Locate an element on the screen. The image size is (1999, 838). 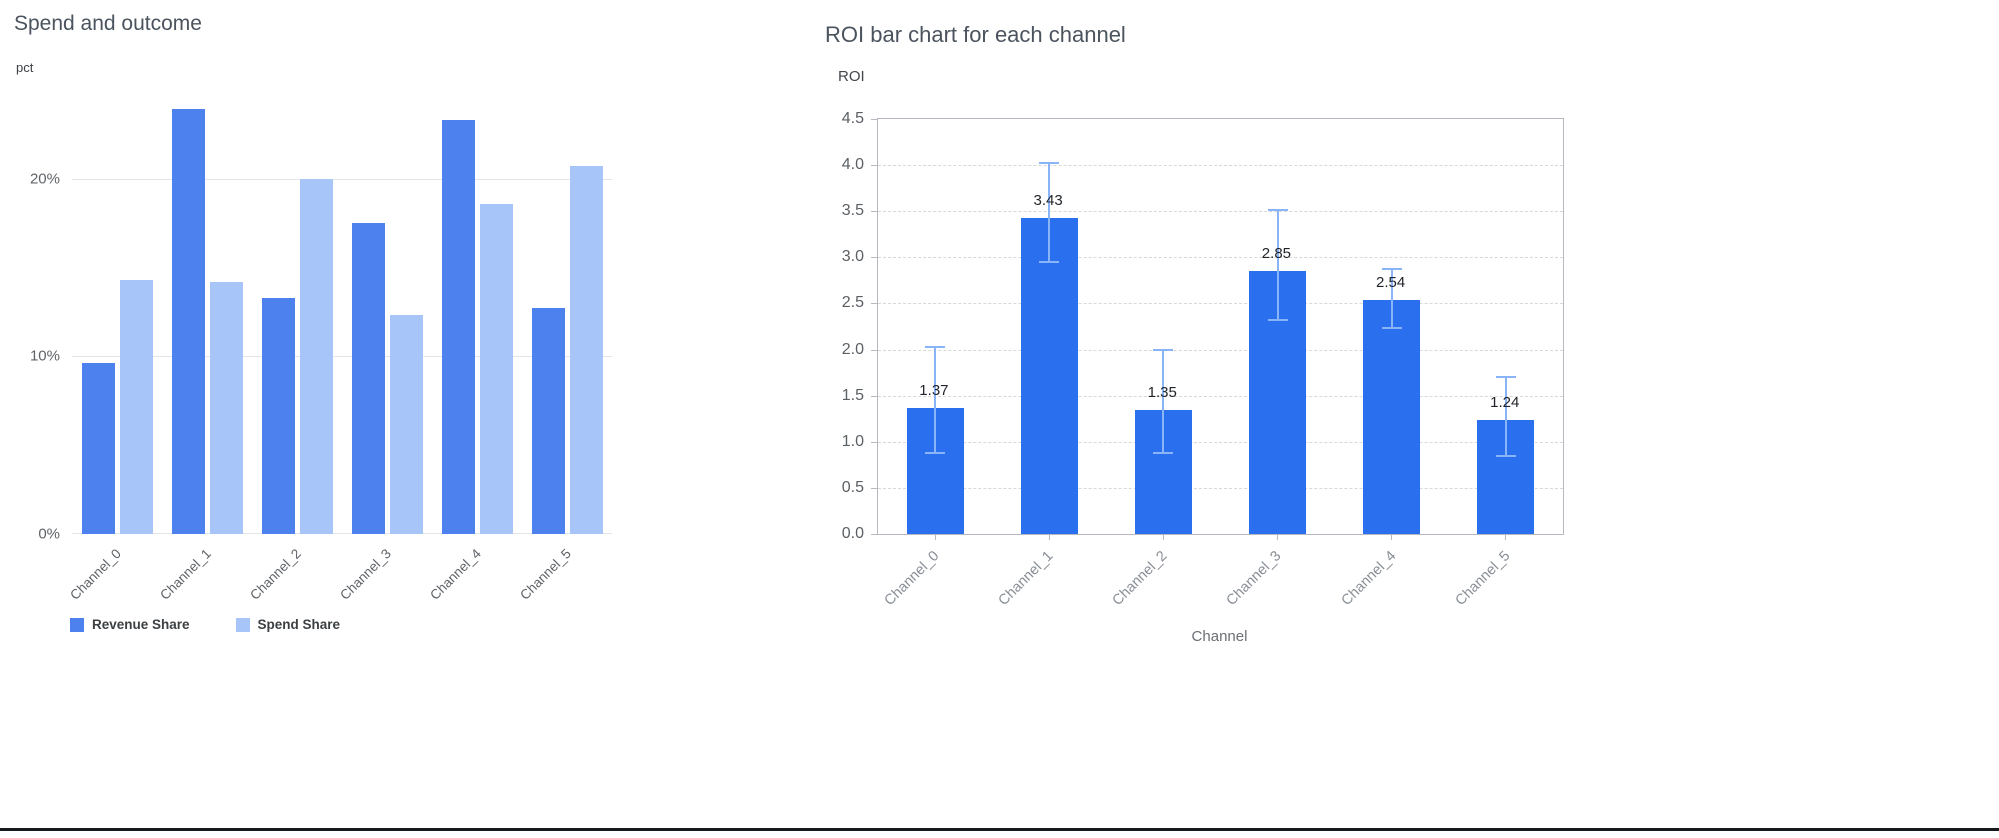
y-tick-label: 2.5 is located at coordinates (852, 303).